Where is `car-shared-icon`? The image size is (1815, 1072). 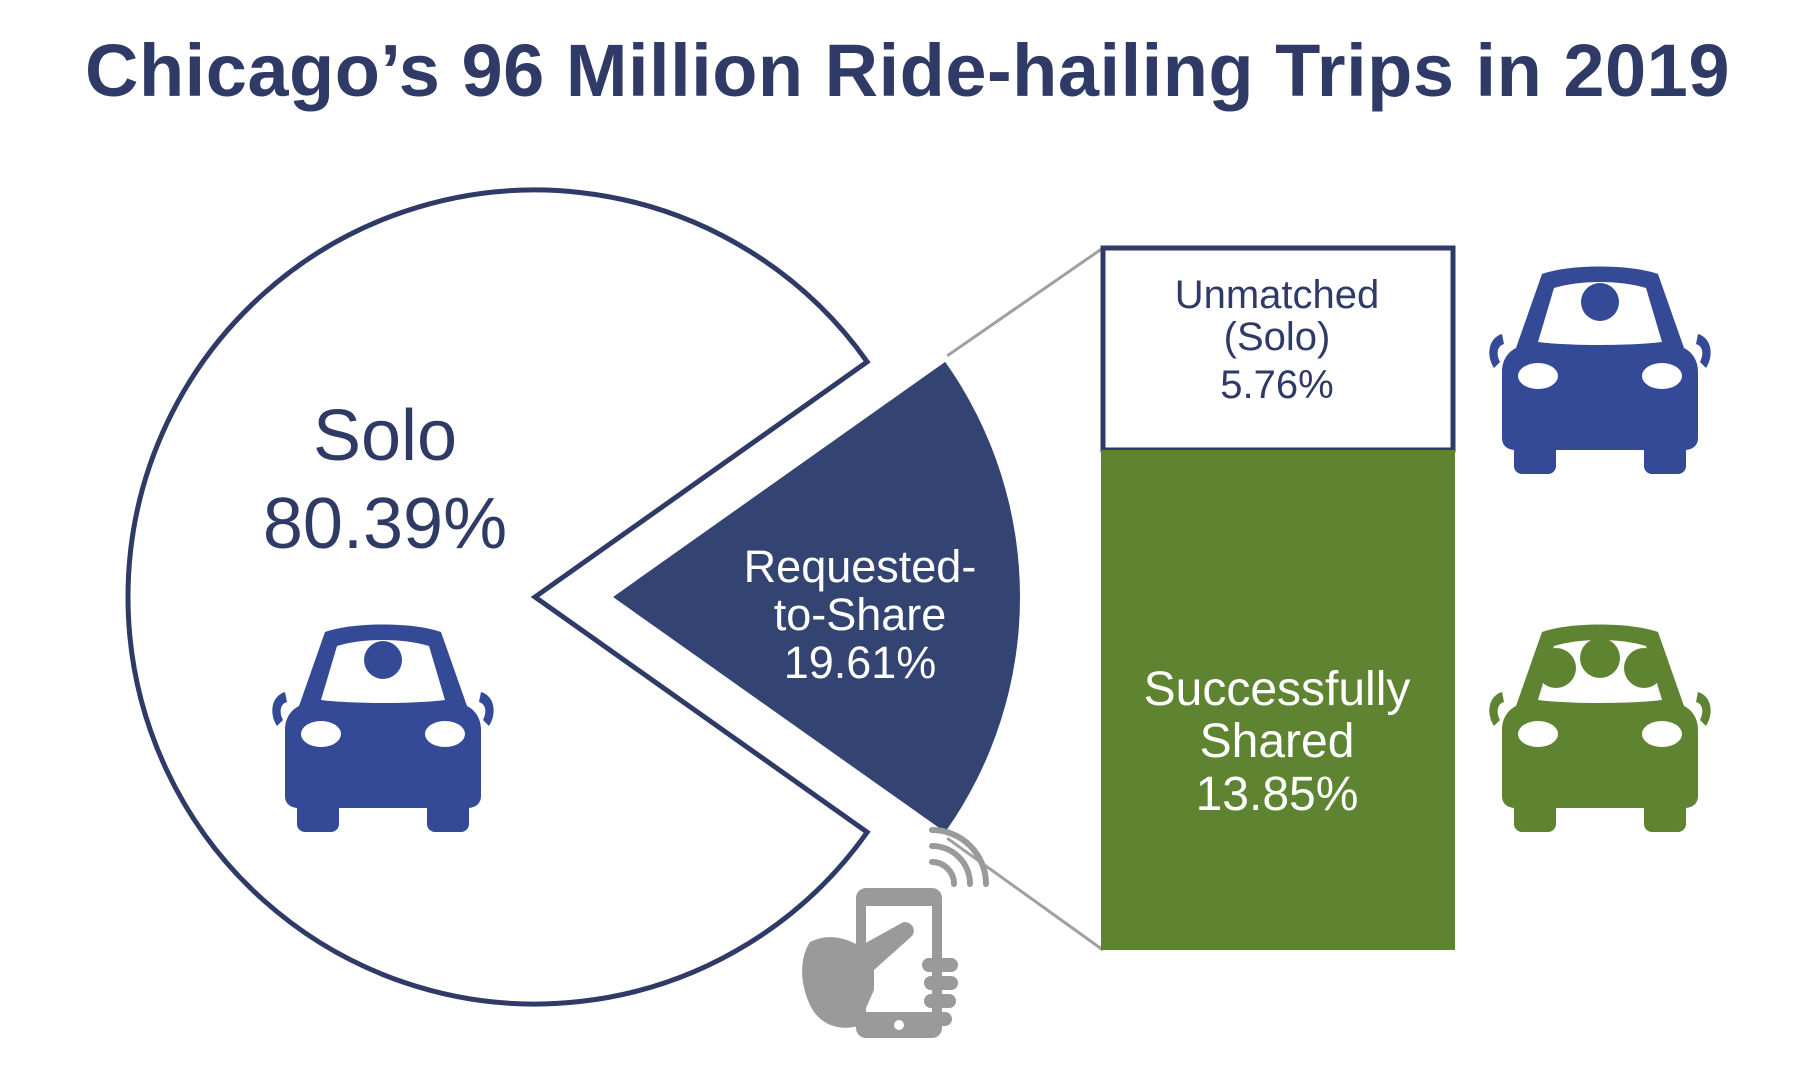
car-shared-icon is located at coordinates (1600, 728).